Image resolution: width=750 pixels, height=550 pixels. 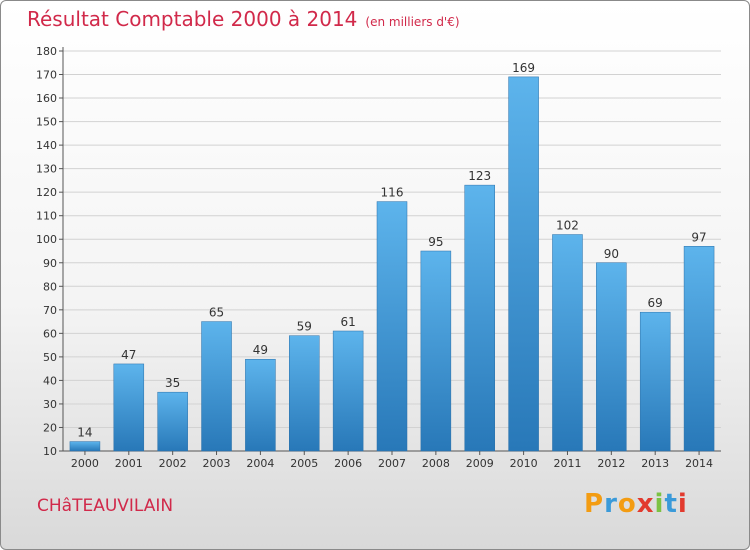 What do you see at coordinates (611, 463) in the screenshot?
I see `x-tick-label-2012: 2012` at bounding box center [611, 463].